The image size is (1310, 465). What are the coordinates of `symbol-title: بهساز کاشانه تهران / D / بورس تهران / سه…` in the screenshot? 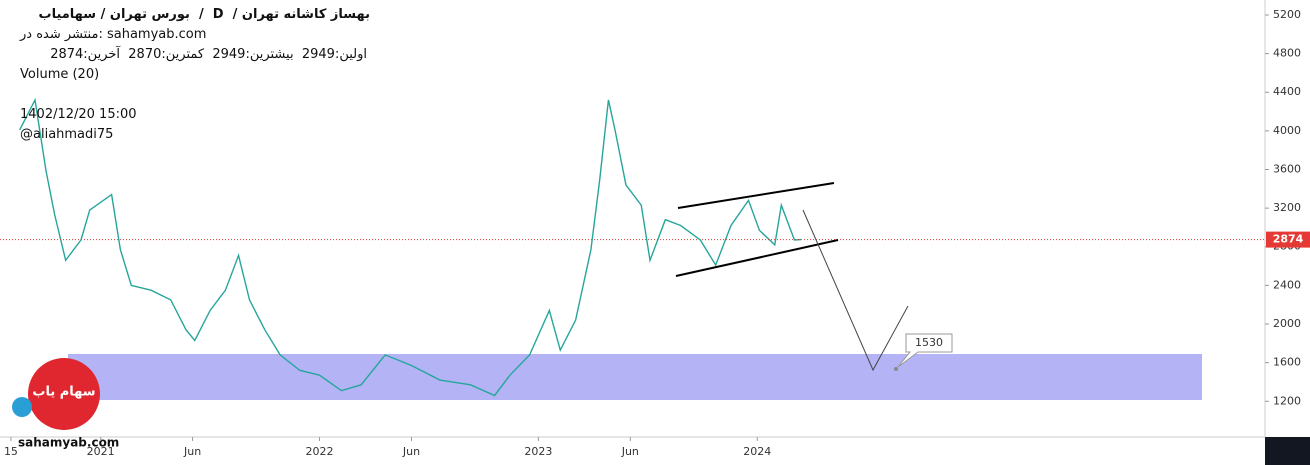 It's located at (204, 14).